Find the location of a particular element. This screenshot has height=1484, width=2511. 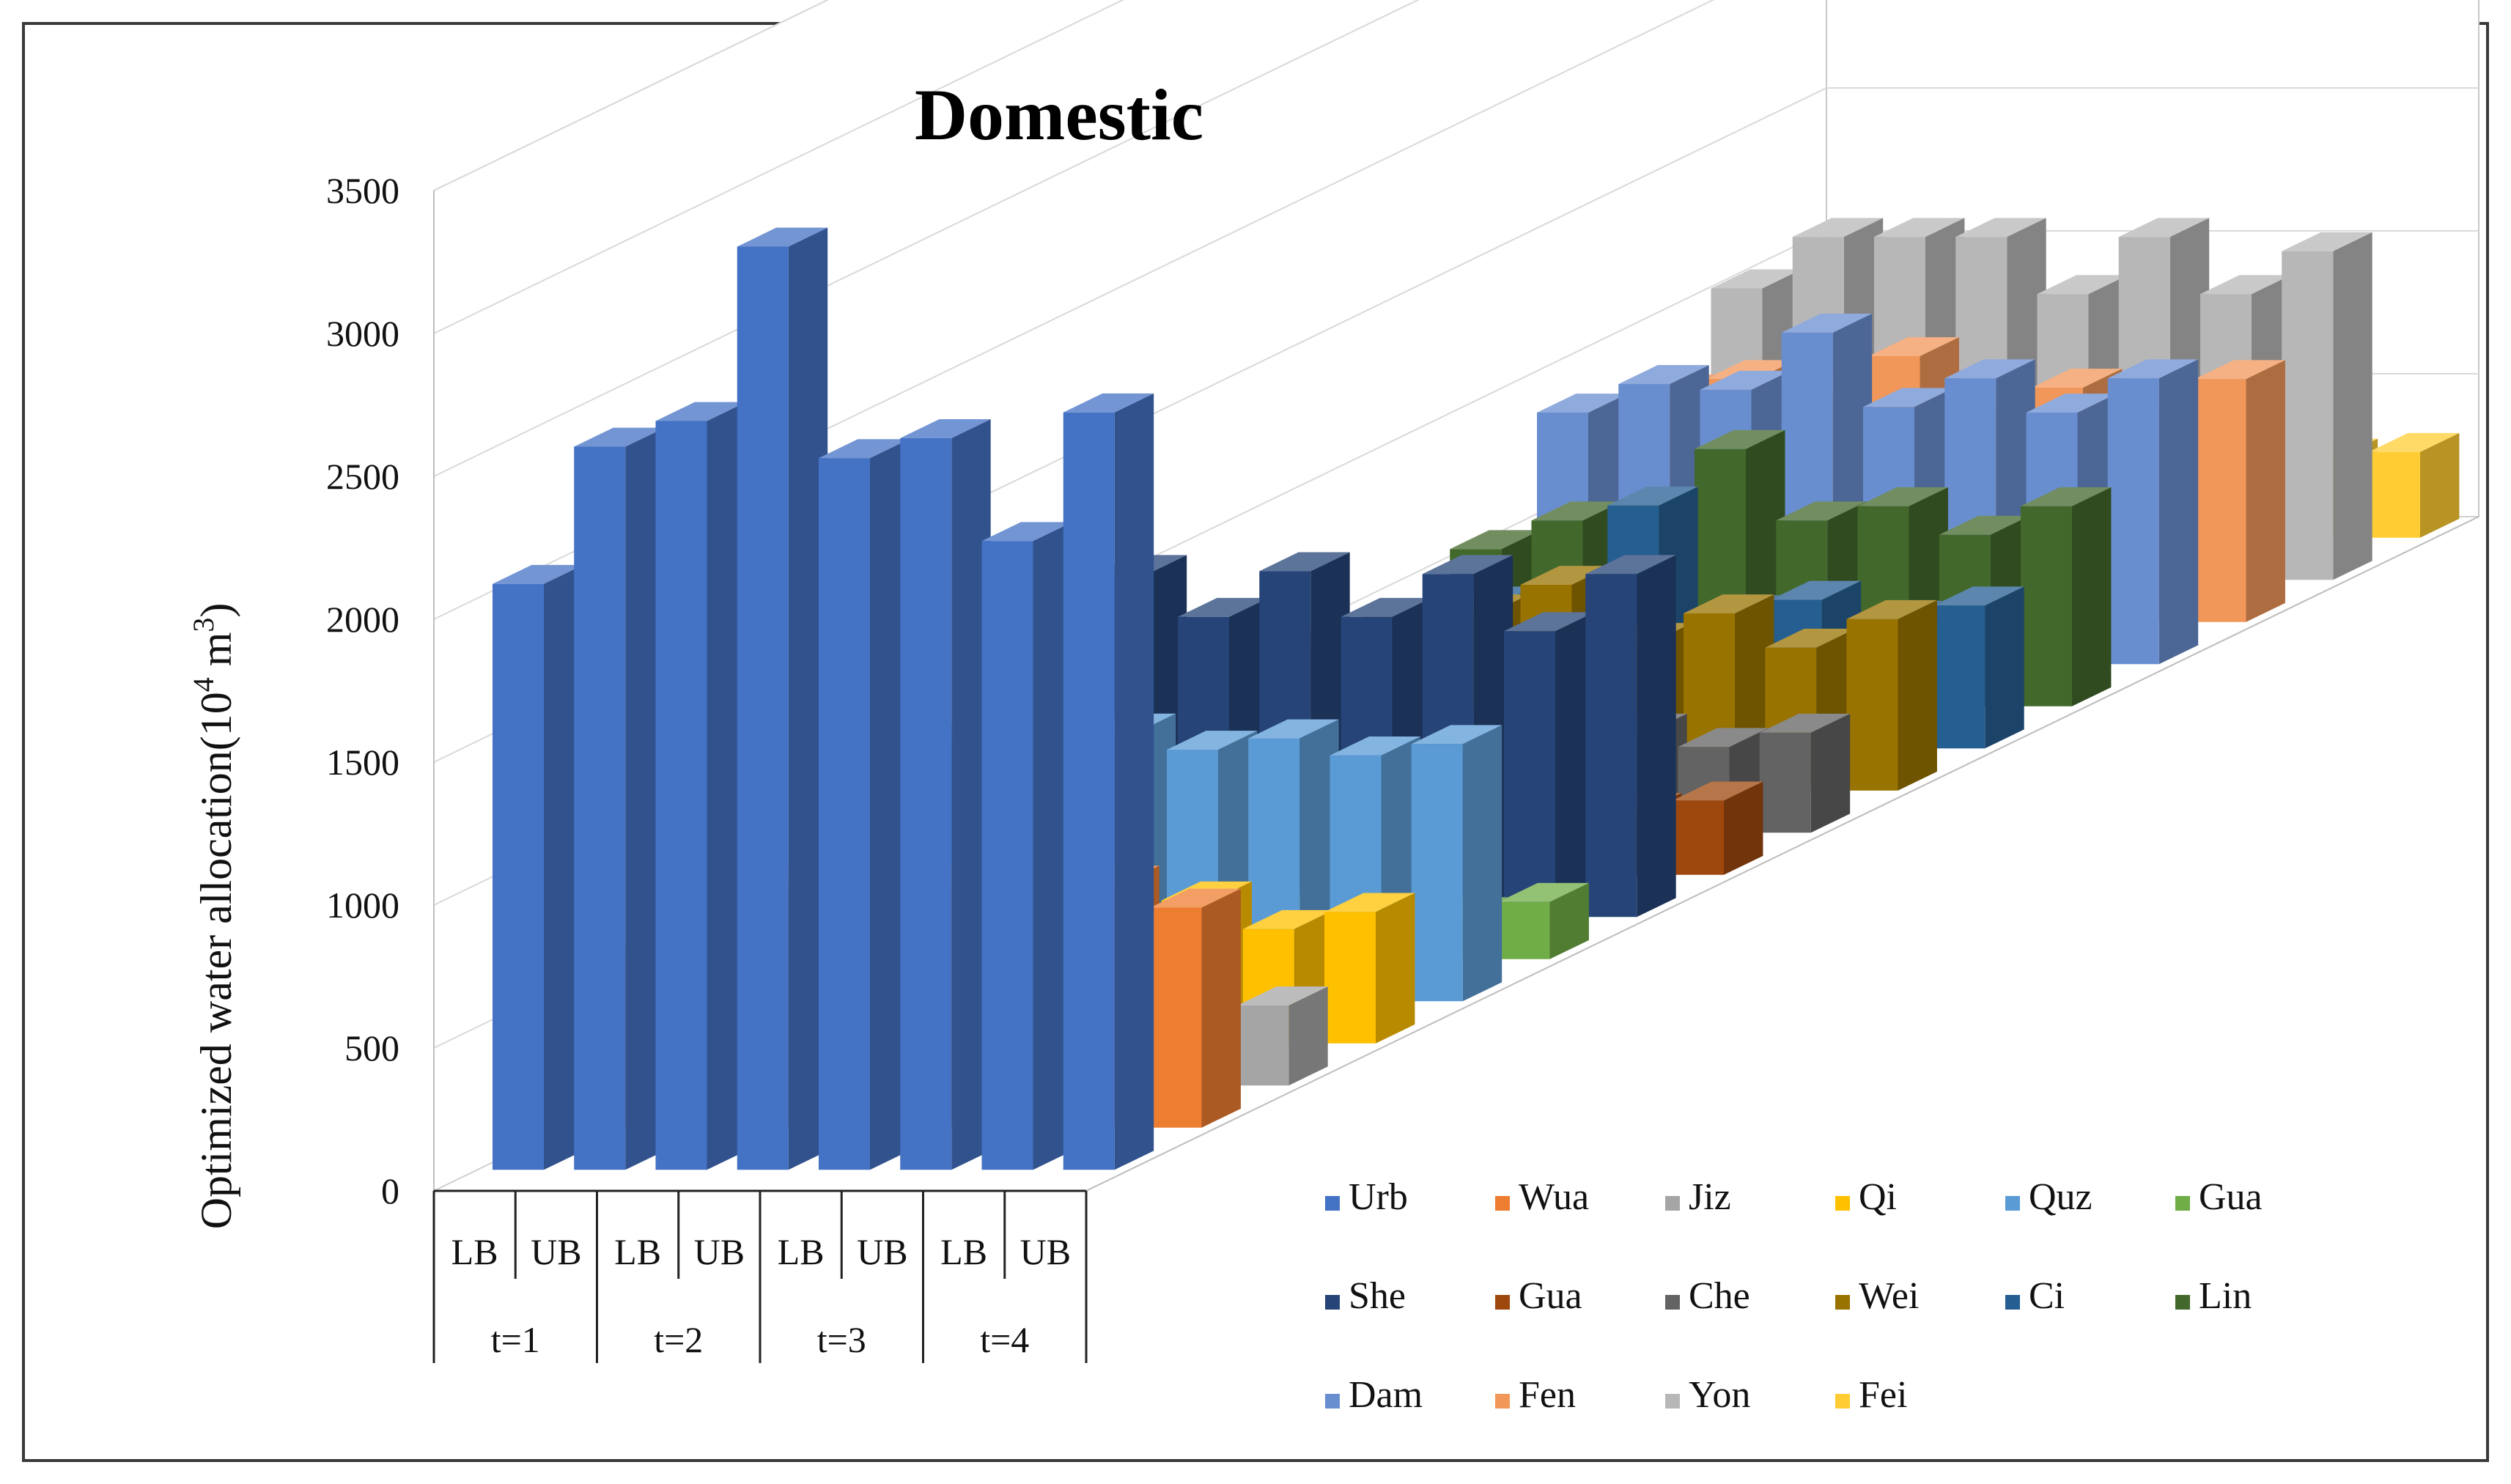

legend-label: Fen is located at coordinates (1548, 1395).